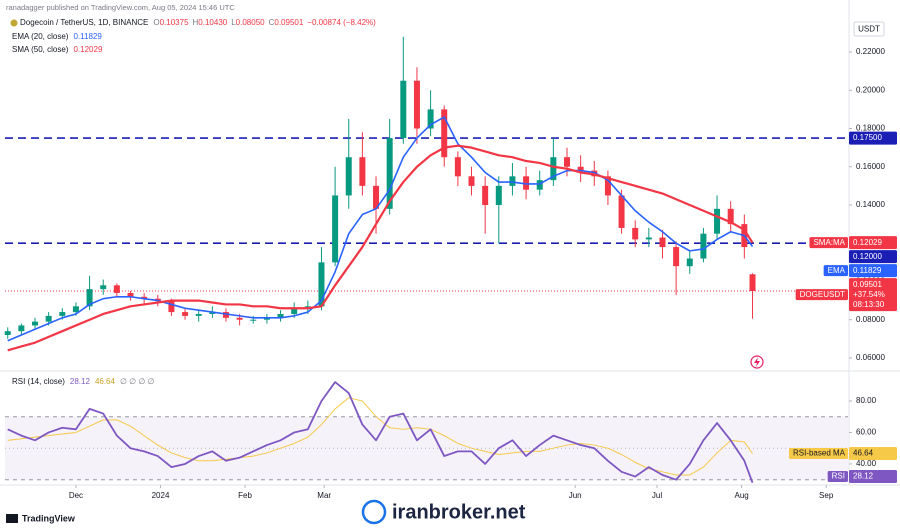 The image size is (900, 531). I want to click on x-tick-label: Dec, so click(76, 495).